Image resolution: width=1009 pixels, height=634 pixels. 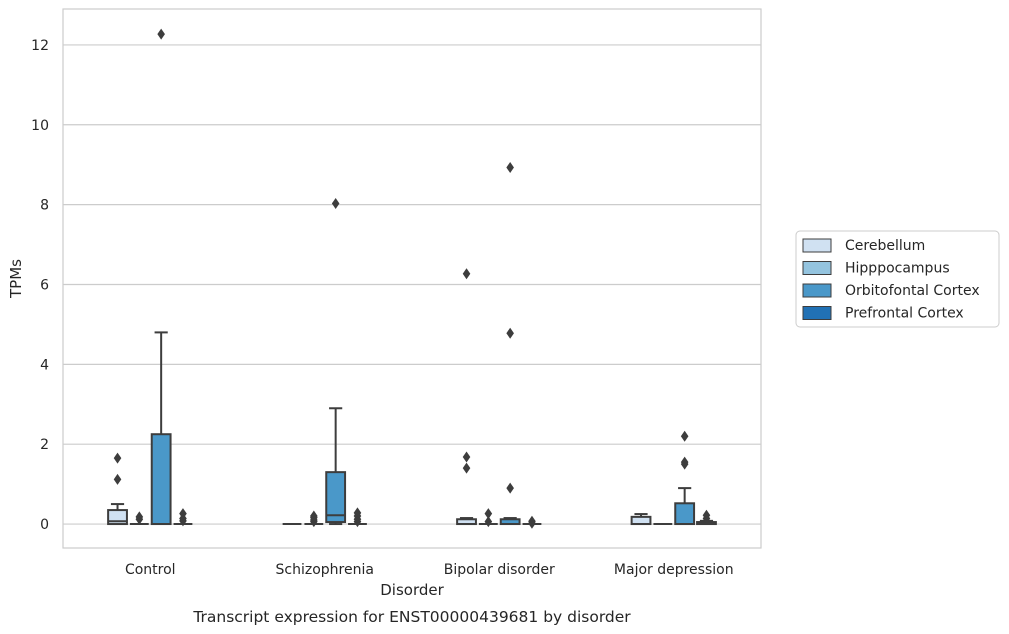 What do you see at coordinates (117, 514) in the screenshot?
I see `box-cerebellum-control` at bounding box center [117, 514].